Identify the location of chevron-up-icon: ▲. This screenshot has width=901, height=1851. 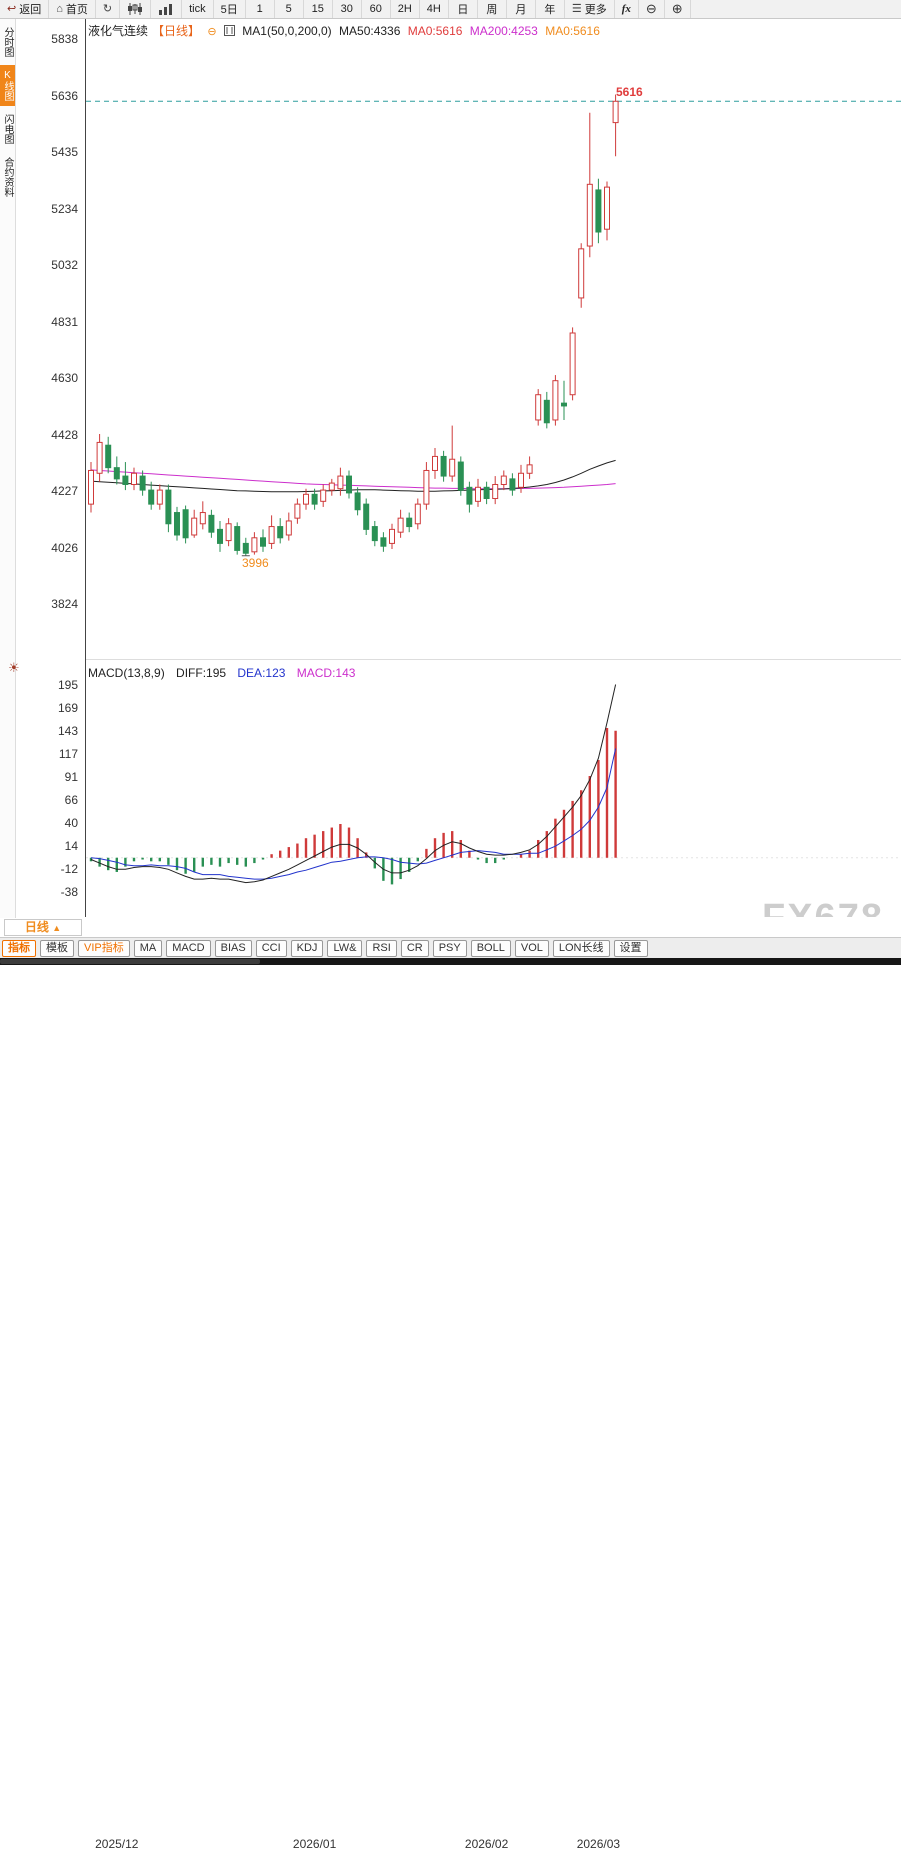
(57, 928).